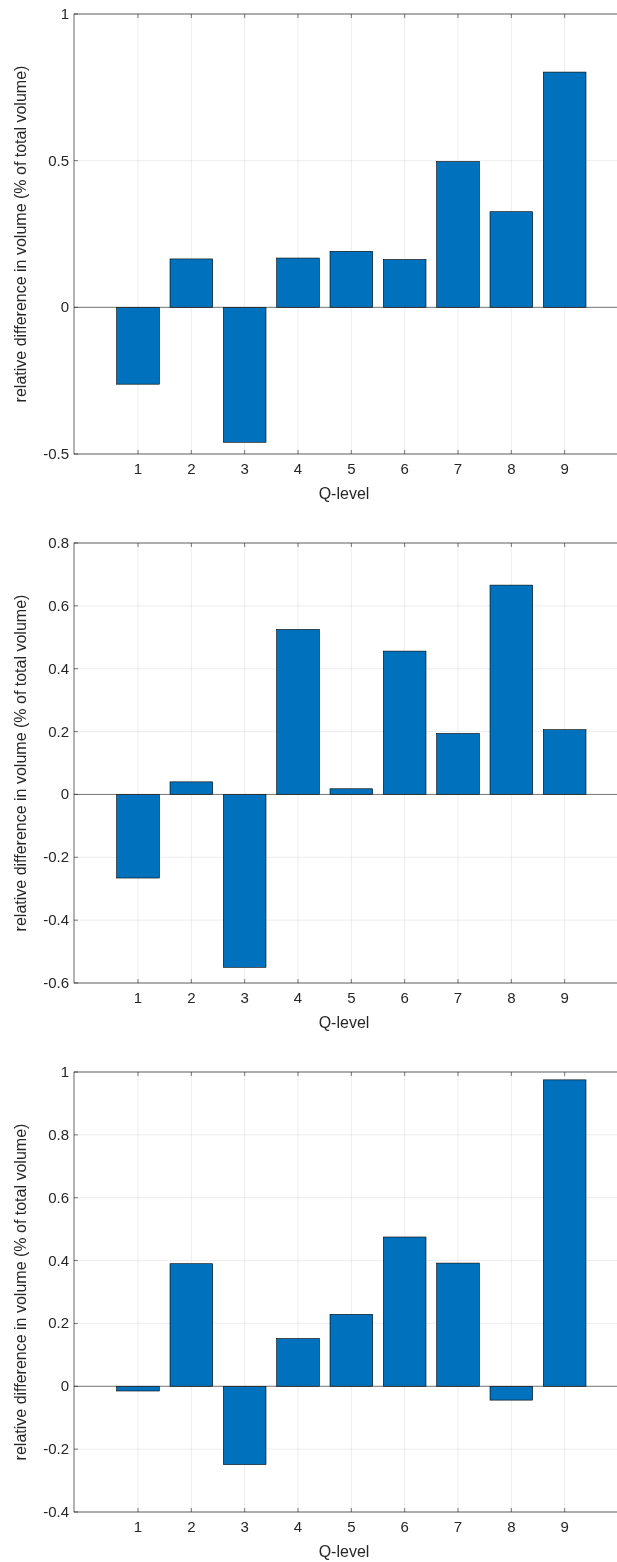 This screenshot has width=617, height=1562. I want to click on y-tick-label: -0.5, so click(56, 453).